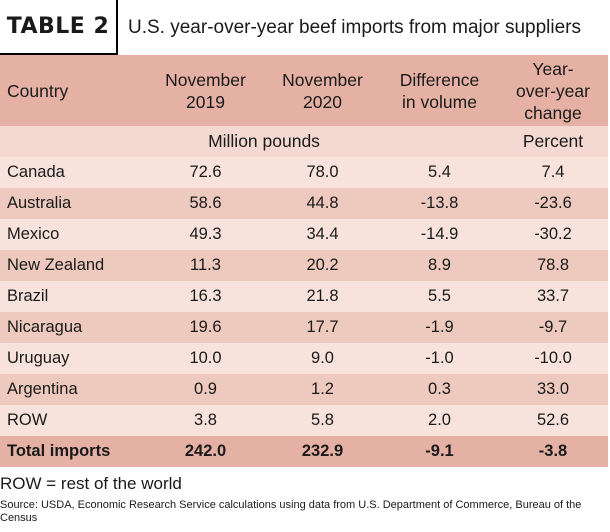  Describe the element at coordinates (205, 234) in the screenshot. I see `cell-nov2019: 49.3` at that location.